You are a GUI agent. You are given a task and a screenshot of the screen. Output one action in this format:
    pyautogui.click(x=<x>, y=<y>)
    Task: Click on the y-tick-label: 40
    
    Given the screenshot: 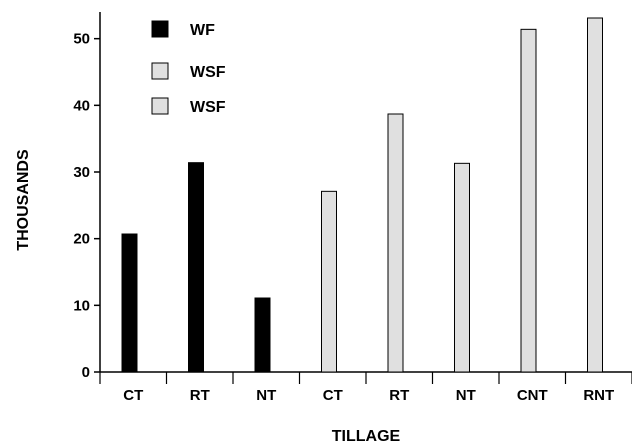 What is the action you would take?
    pyautogui.click(x=81, y=105)
    